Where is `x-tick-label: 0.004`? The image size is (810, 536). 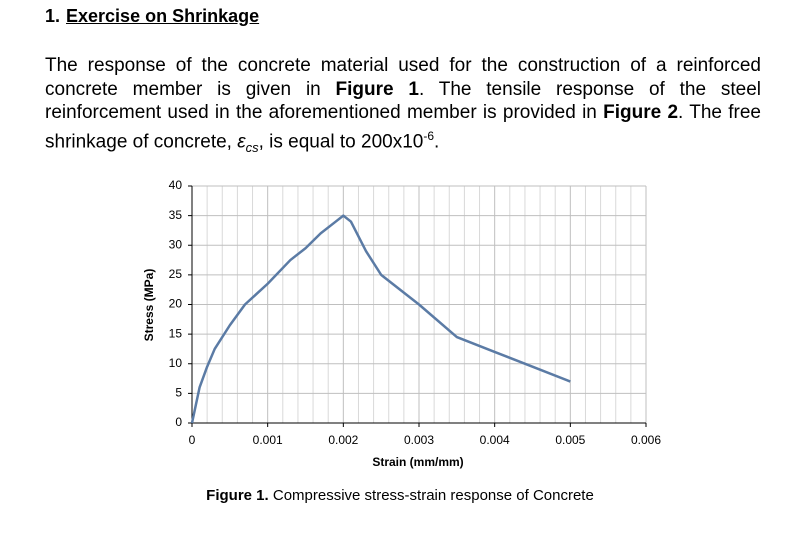
x-tick-label: 0.004 is located at coordinates (495, 440).